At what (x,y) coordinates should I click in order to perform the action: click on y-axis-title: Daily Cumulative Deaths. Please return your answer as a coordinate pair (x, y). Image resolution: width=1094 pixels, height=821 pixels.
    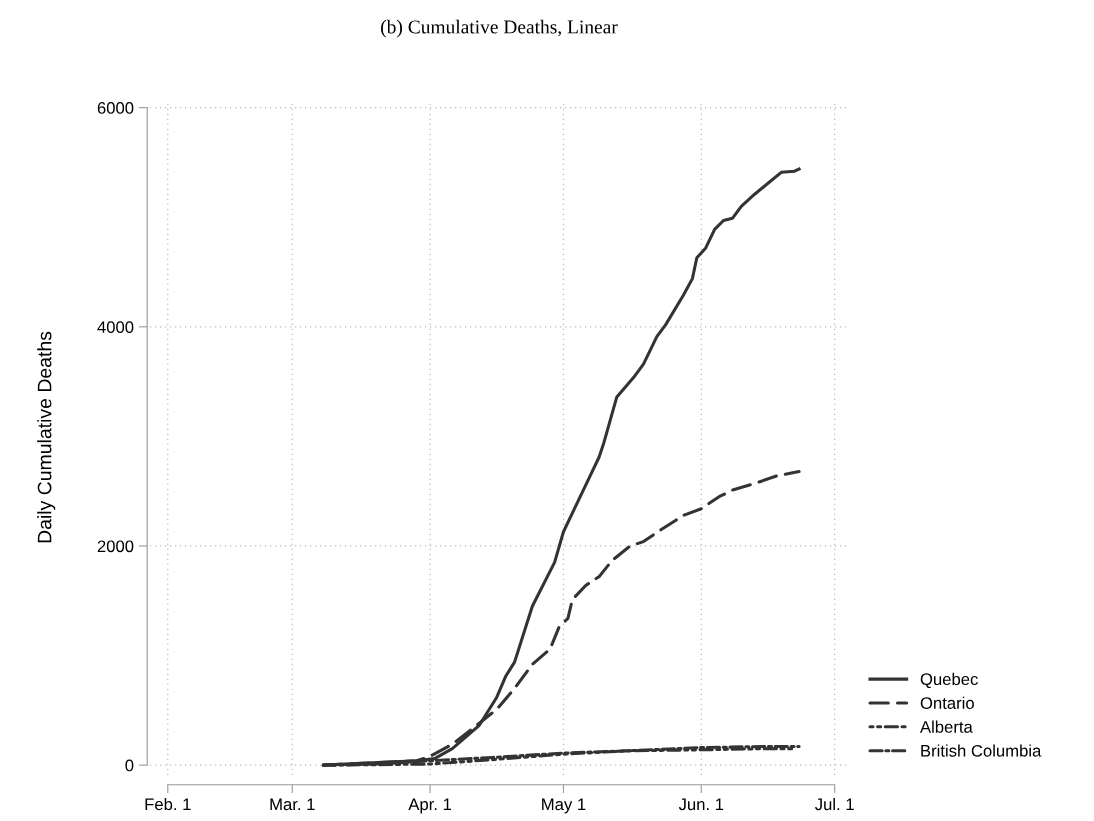
    Looking at the image, I should click on (46, 437).